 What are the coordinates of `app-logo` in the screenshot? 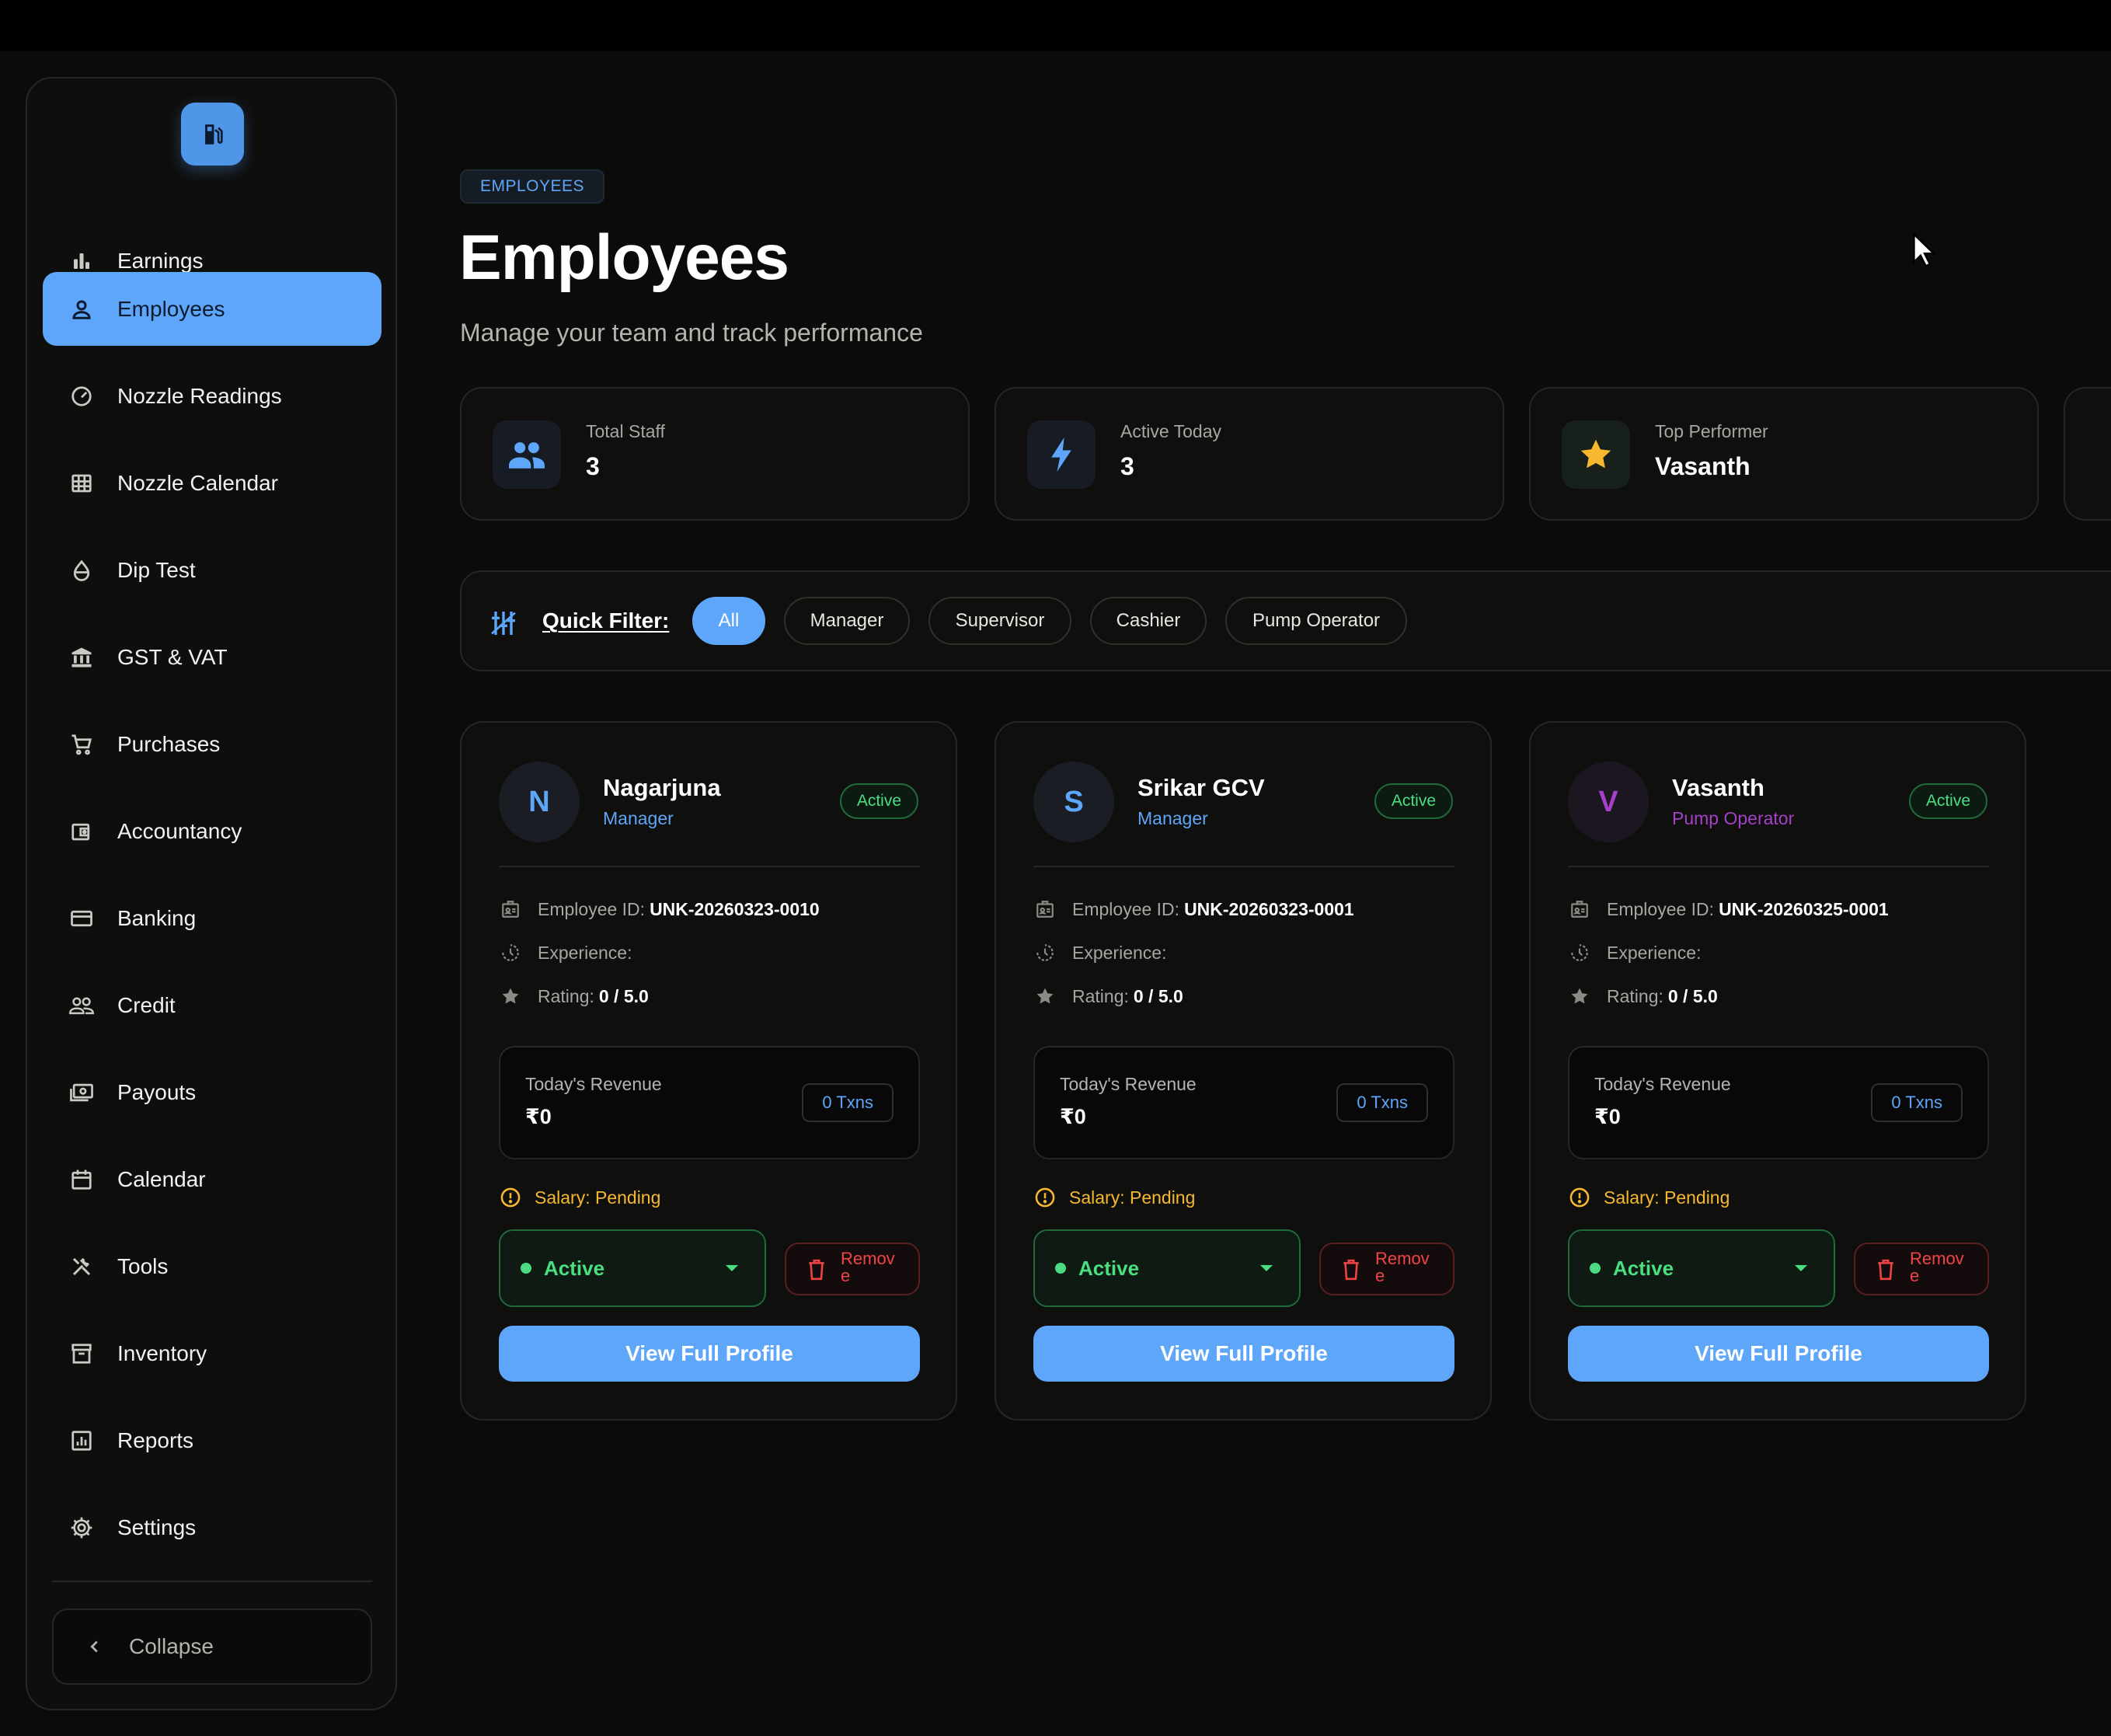 It's located at (212, 134).